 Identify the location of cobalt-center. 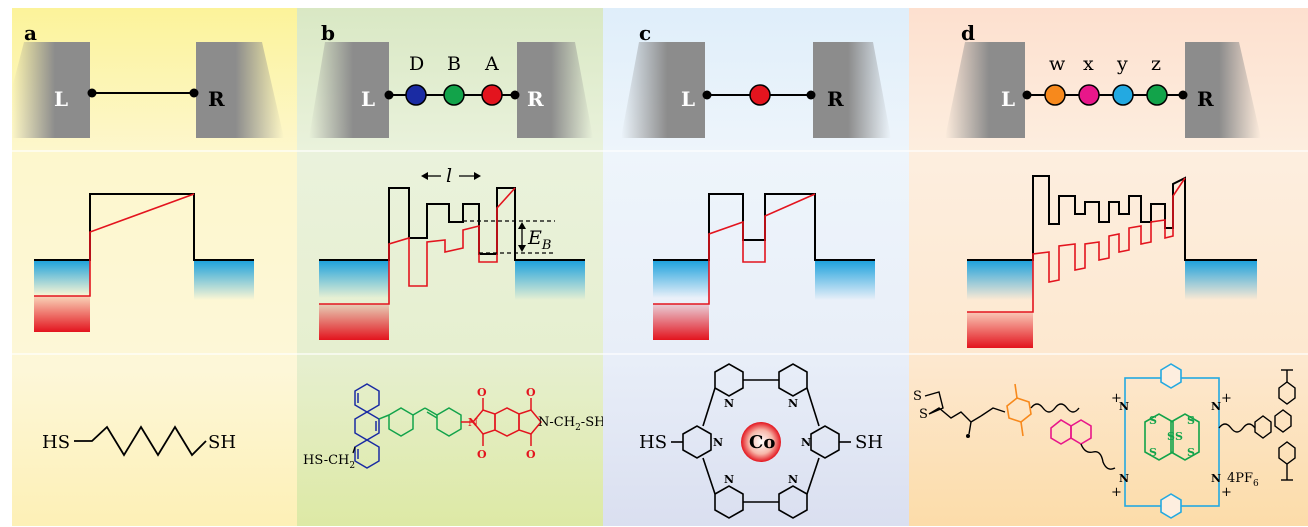
(761, 442).